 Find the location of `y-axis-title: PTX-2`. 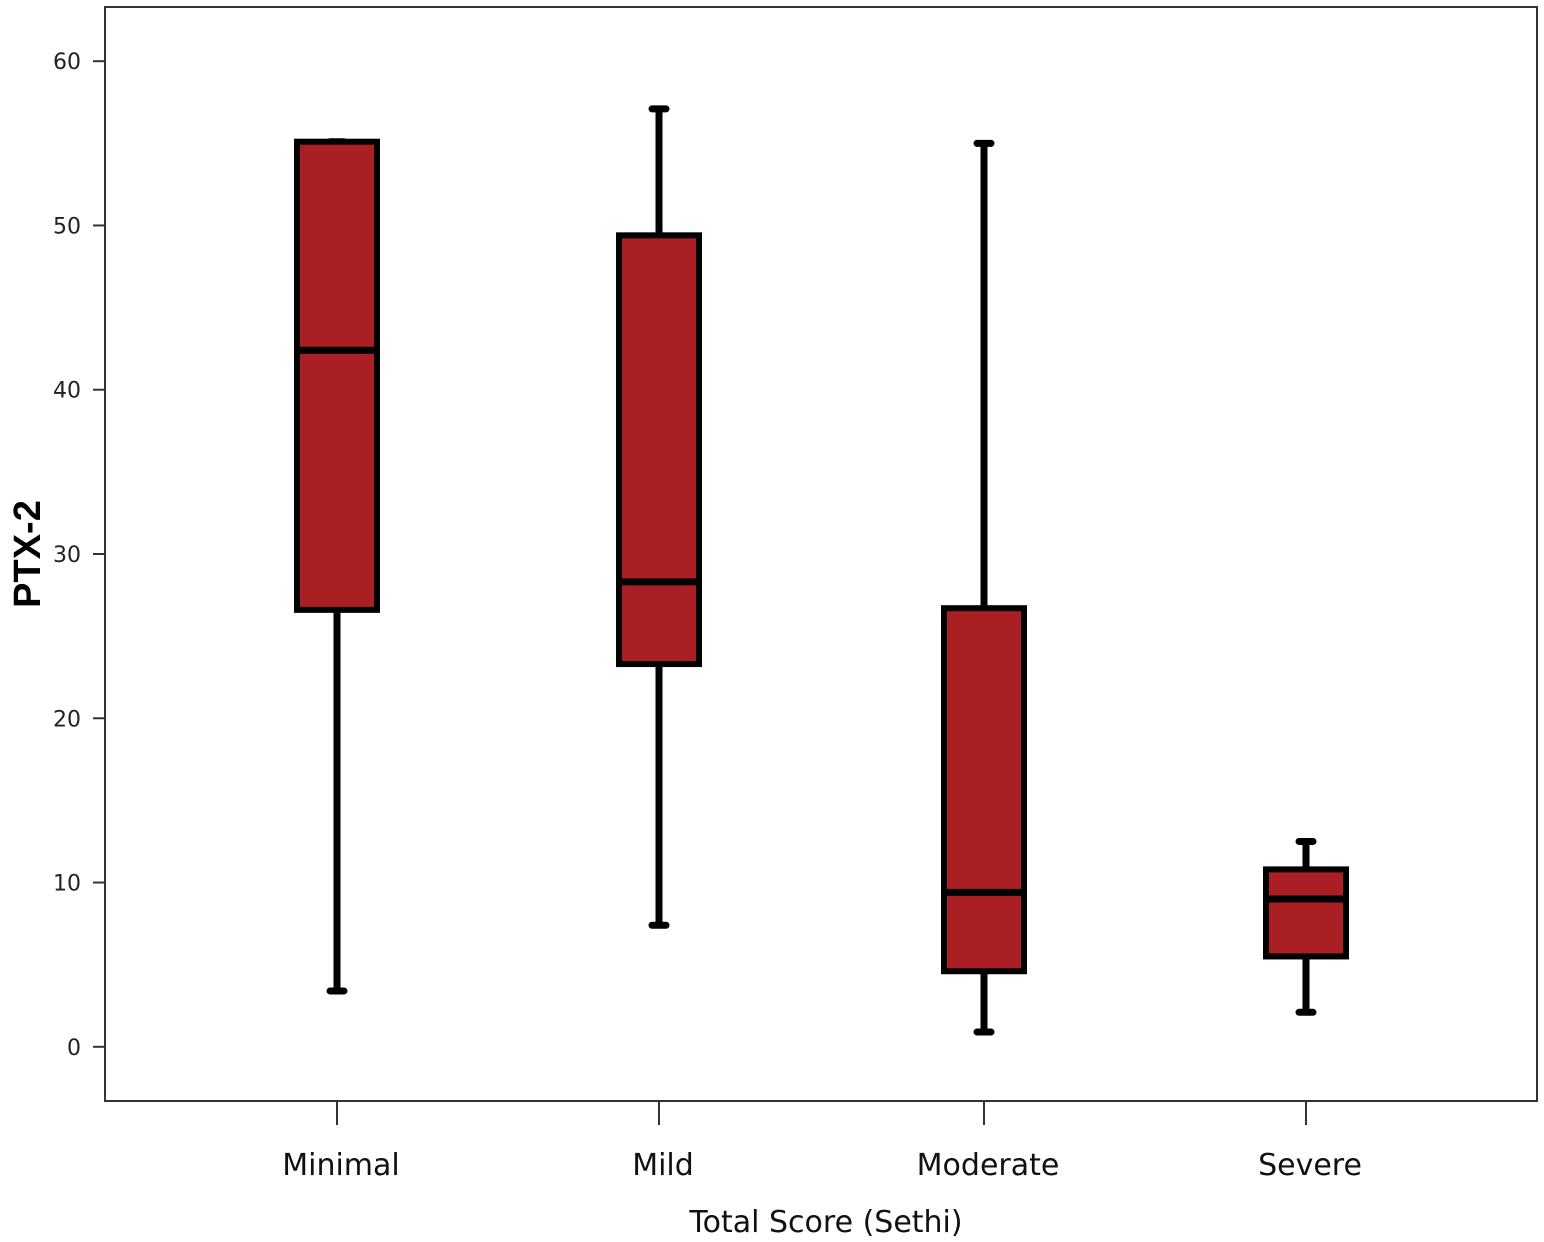

y-axis-title: PTX-2 is located at coordinates (28, 554).